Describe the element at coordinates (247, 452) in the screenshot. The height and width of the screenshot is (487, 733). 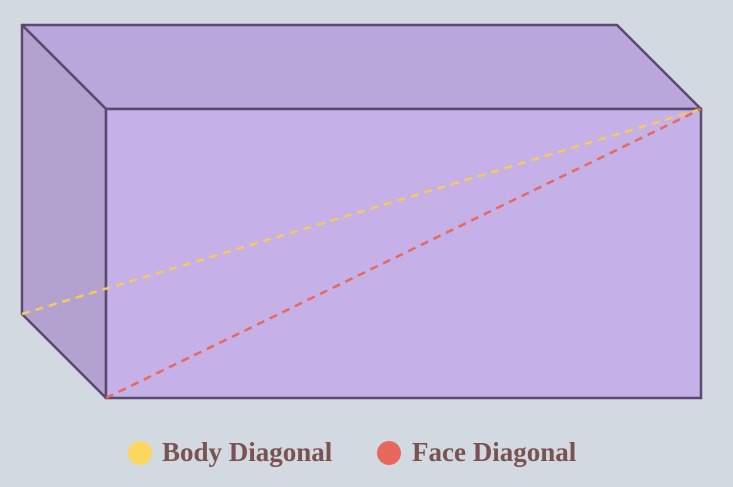
I see `legend-label: Body Diagonal` at that location.